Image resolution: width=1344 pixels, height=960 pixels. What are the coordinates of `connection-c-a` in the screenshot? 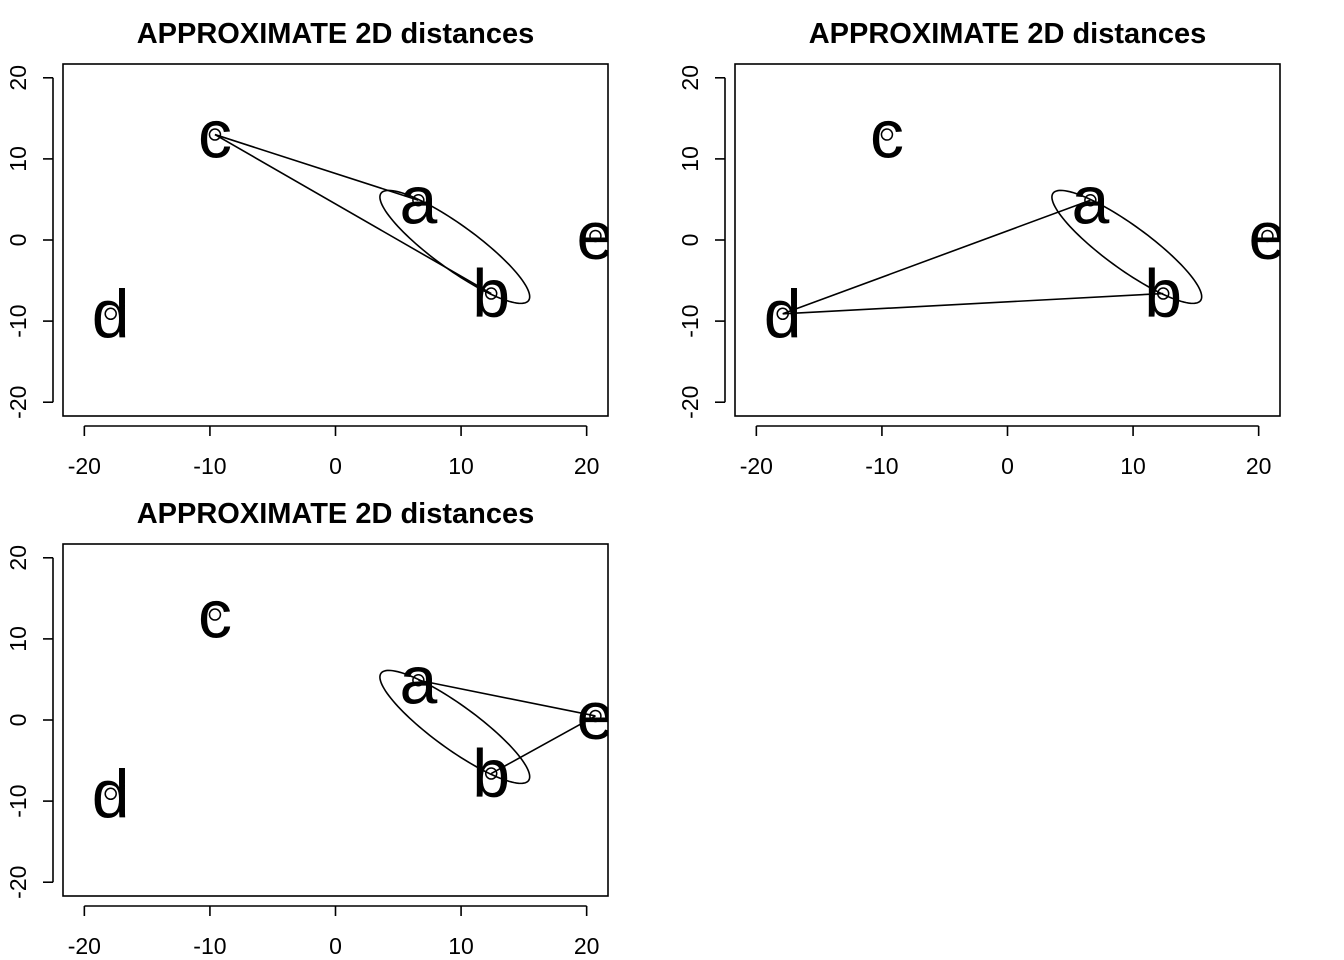 It's located at (316, 167).